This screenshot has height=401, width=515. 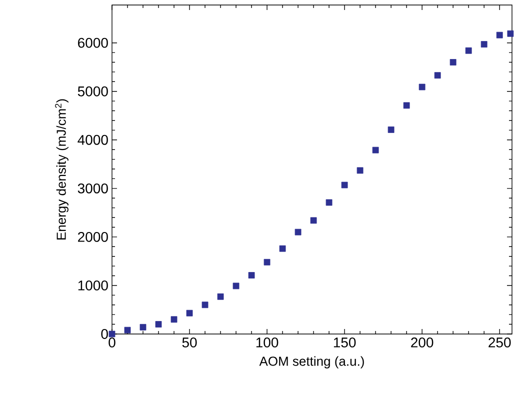 What do you see at coordinates (93, 285) in the screenshot?
I see `y-tick-label: 1000` at bounding box center [93, 285].